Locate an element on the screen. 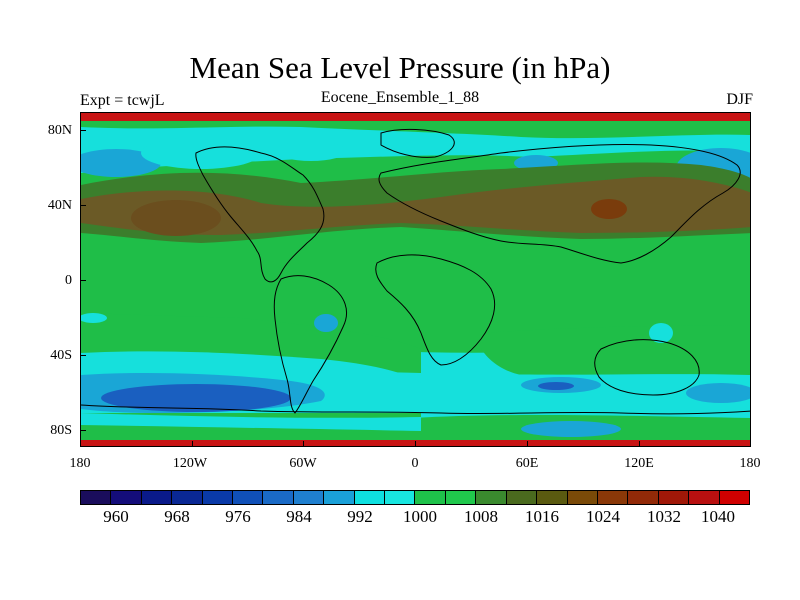 The height and width of the screenshot is (600, 800). colorbar-label: 1024 is located at coordinates (603, 516).